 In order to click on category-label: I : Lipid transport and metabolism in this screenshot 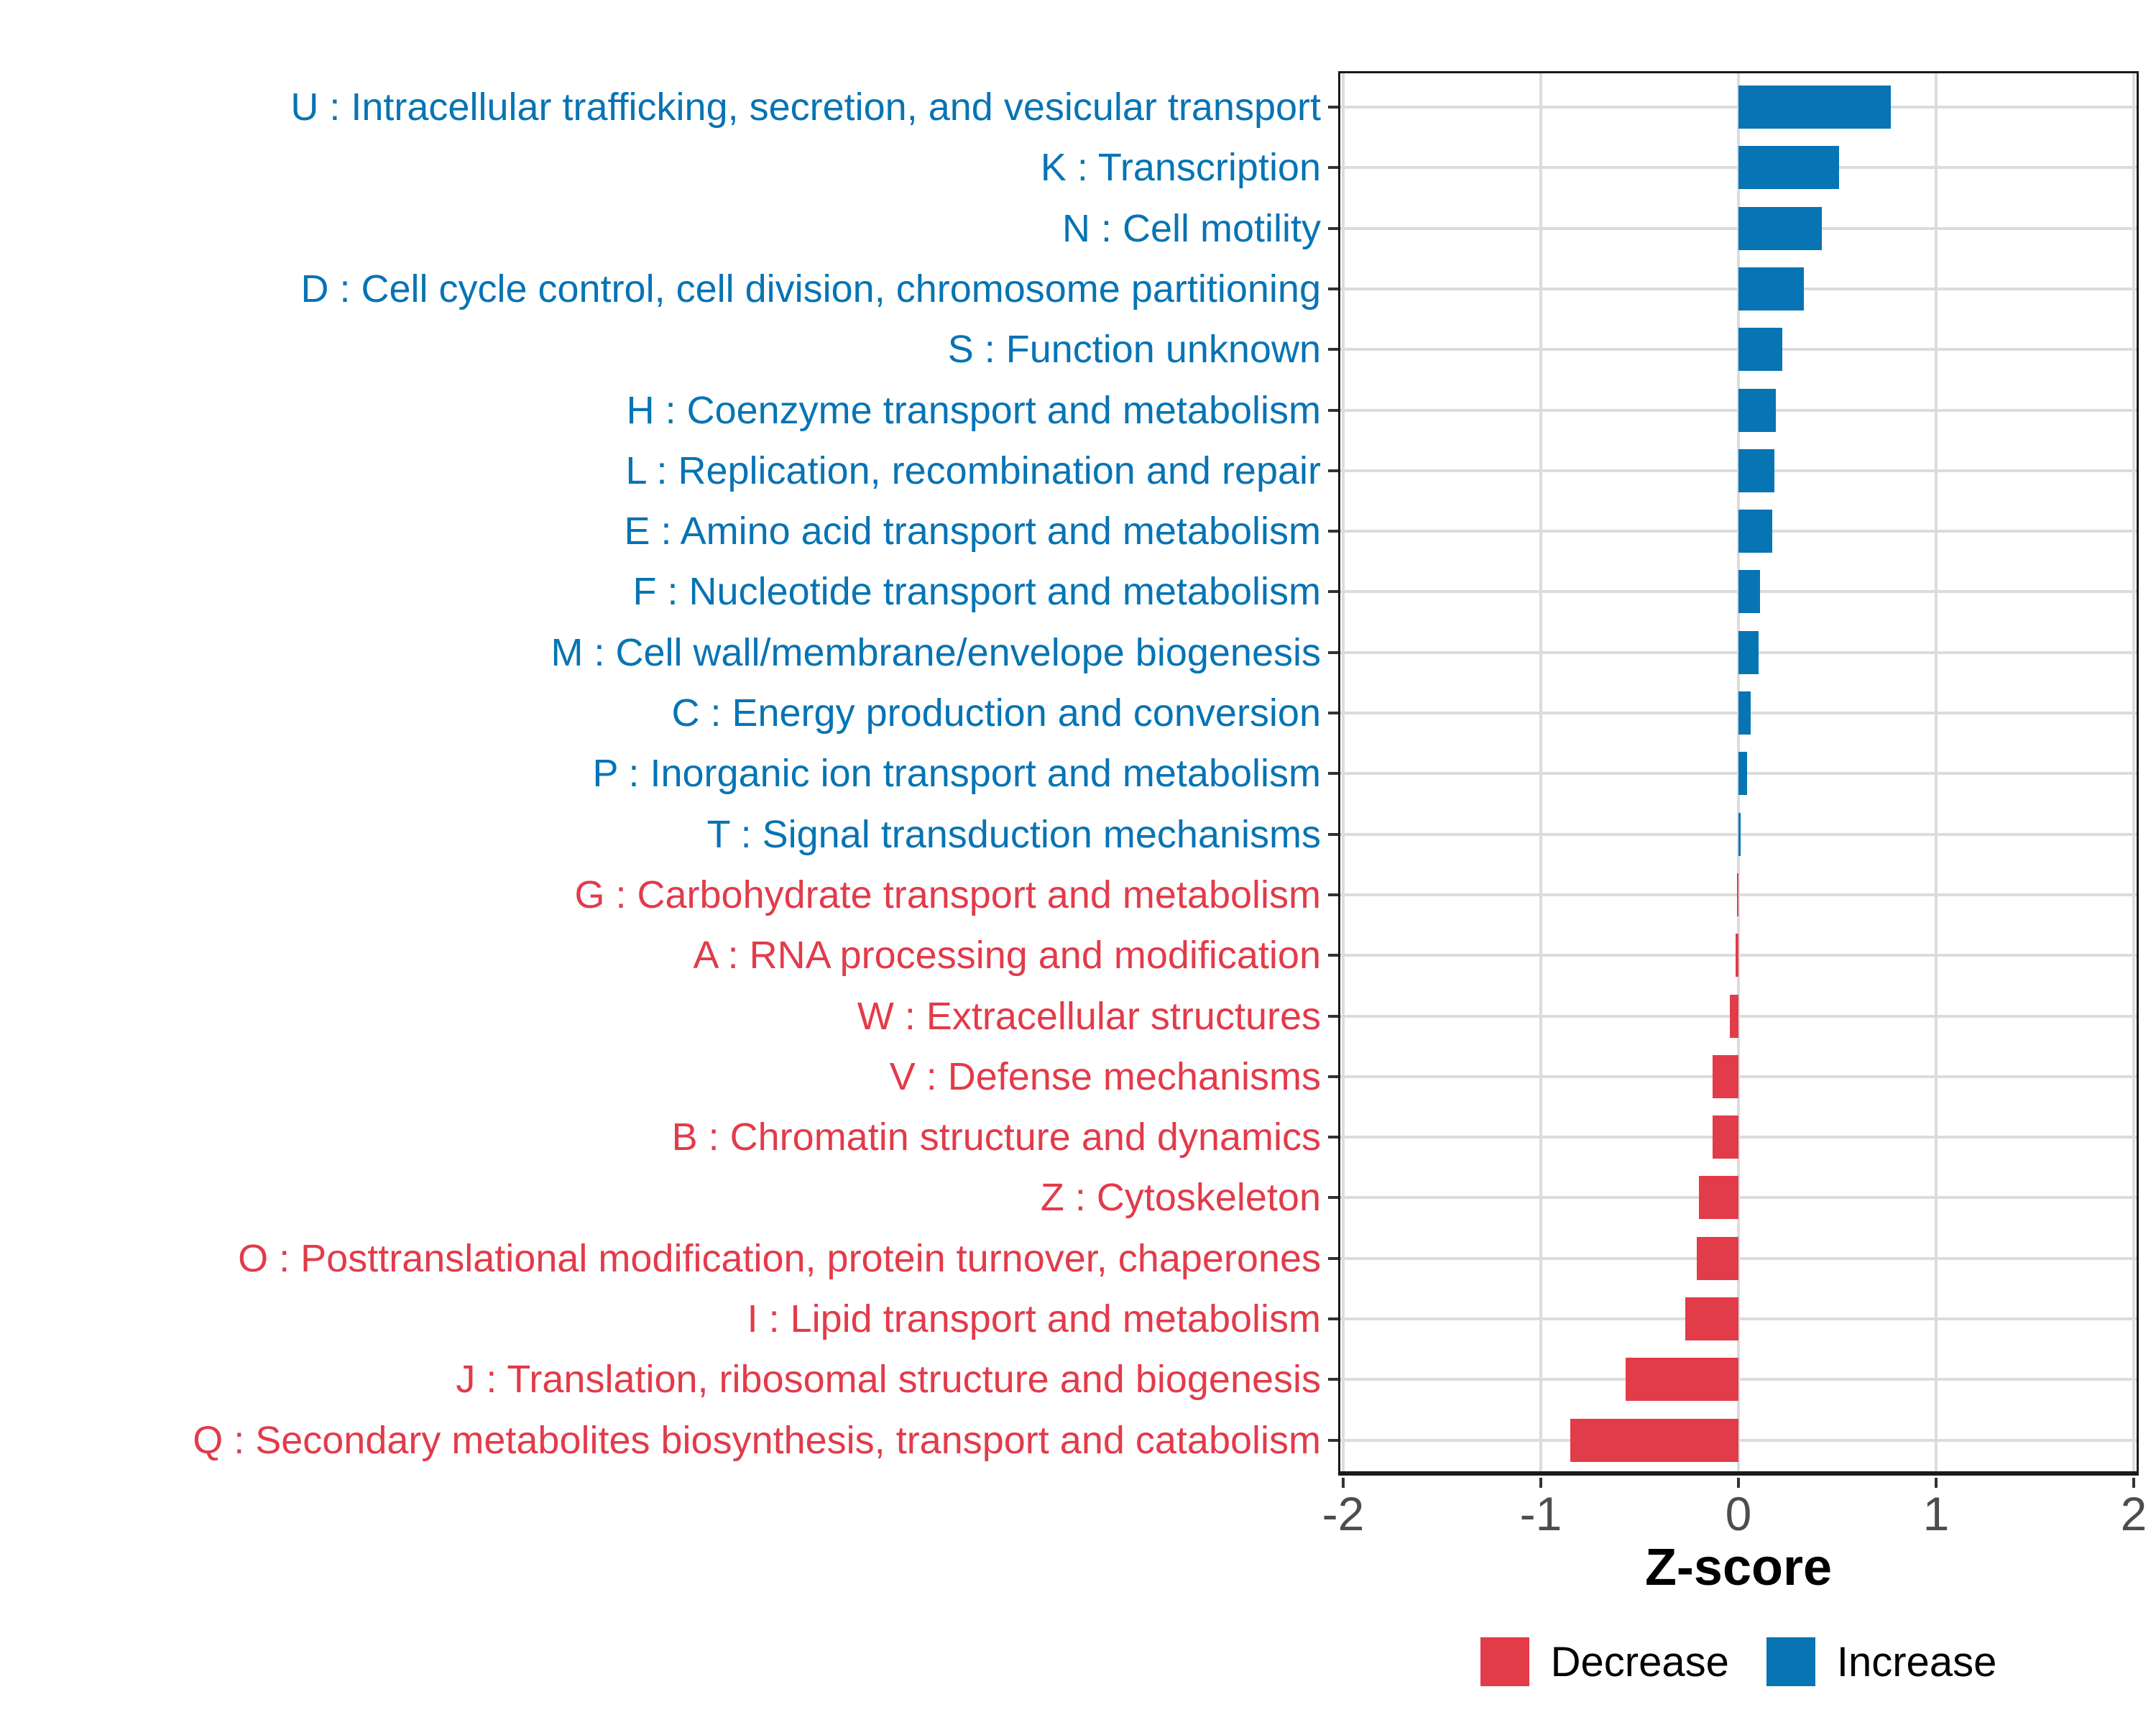, I will do `click(1034, 1318)`.